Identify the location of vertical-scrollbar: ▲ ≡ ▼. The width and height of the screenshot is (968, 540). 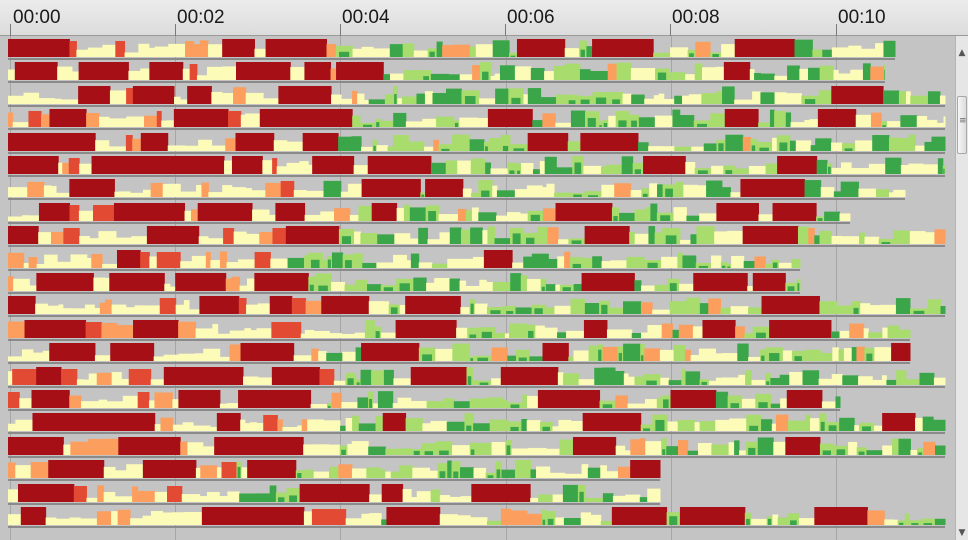
(961, 288).